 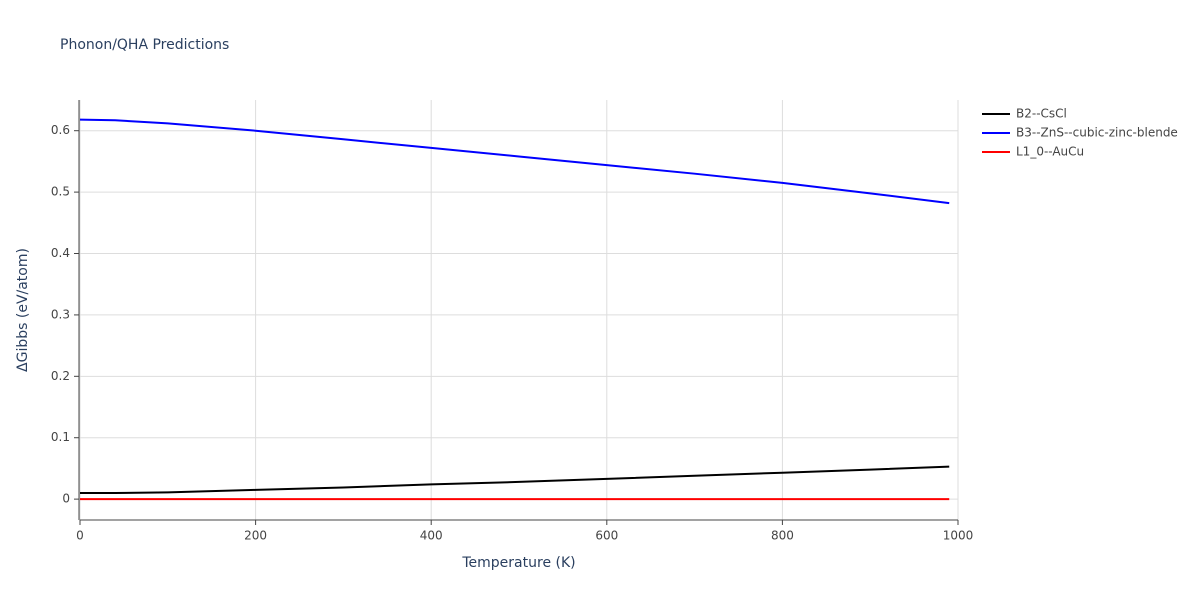 What do you see at coordinates (60, 314) in the screenshot?
I see `y-tick-label: 0.3` at bounding box center [60, 314].